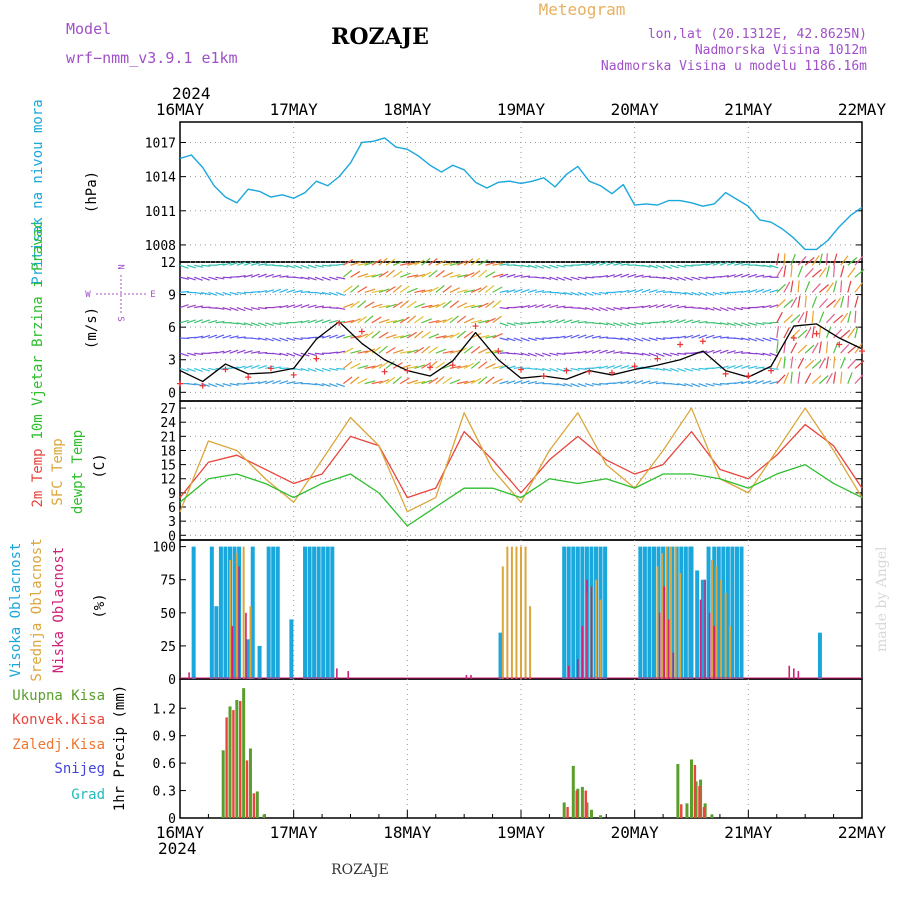  Describe the element at coordinates (635, 832) in the screenshot. I see `bottom-day-label: 20MAY` at that location.